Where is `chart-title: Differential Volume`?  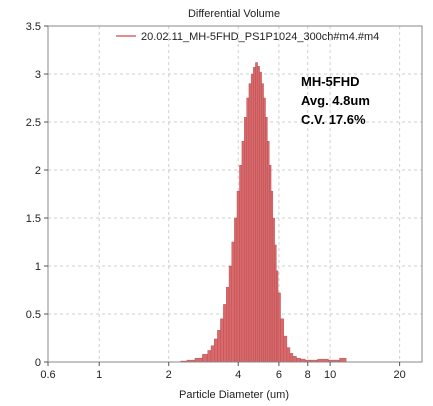 chart-title: Differential Volume is located at coordinates (234, 14).